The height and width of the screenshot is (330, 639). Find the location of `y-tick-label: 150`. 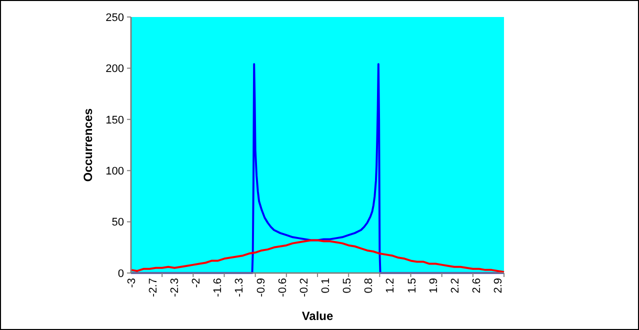

y-tick-label: 150 is located at coordinates (115, 120).